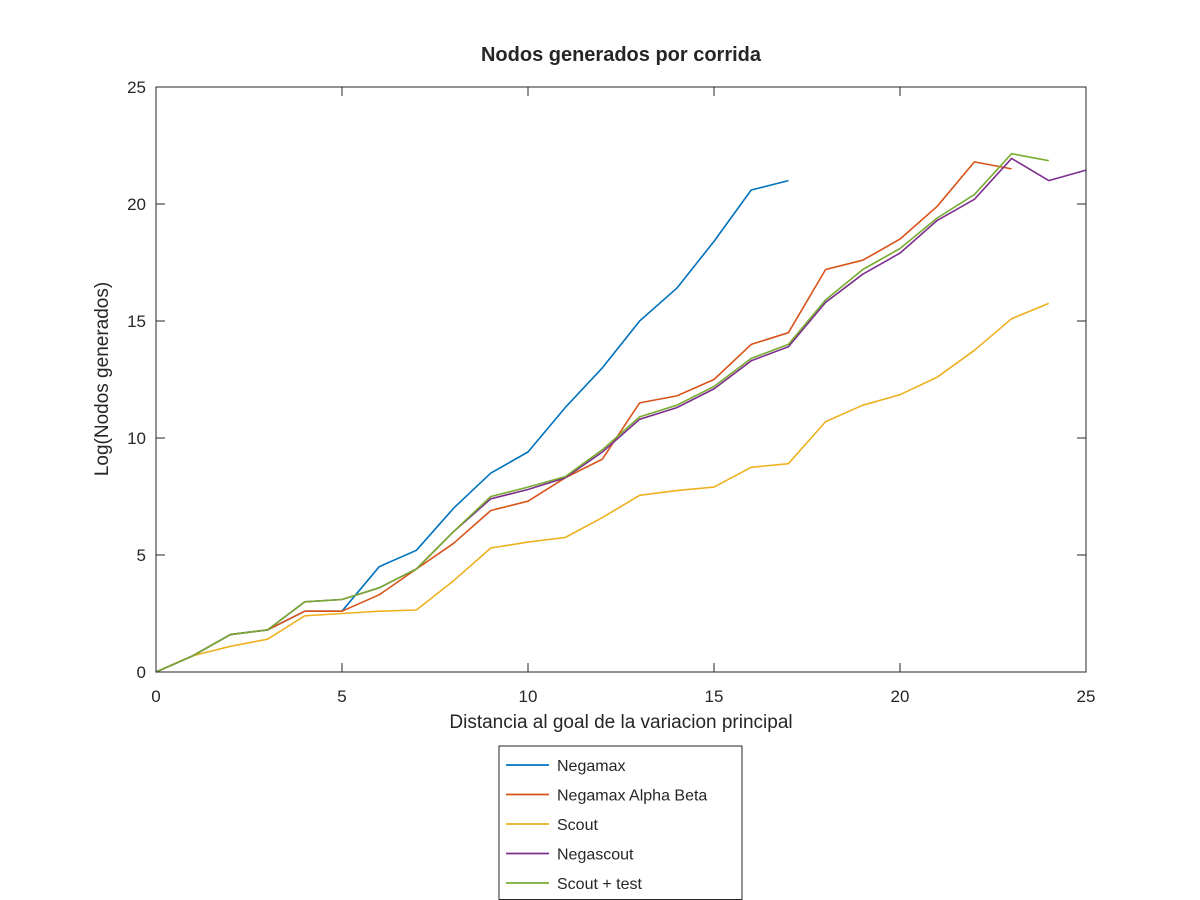  What do you see at coordinates (102, 379) in the screenshot?
I see `y-axis-label: Log(Nodos generados)` at bounding box center [102, 379].